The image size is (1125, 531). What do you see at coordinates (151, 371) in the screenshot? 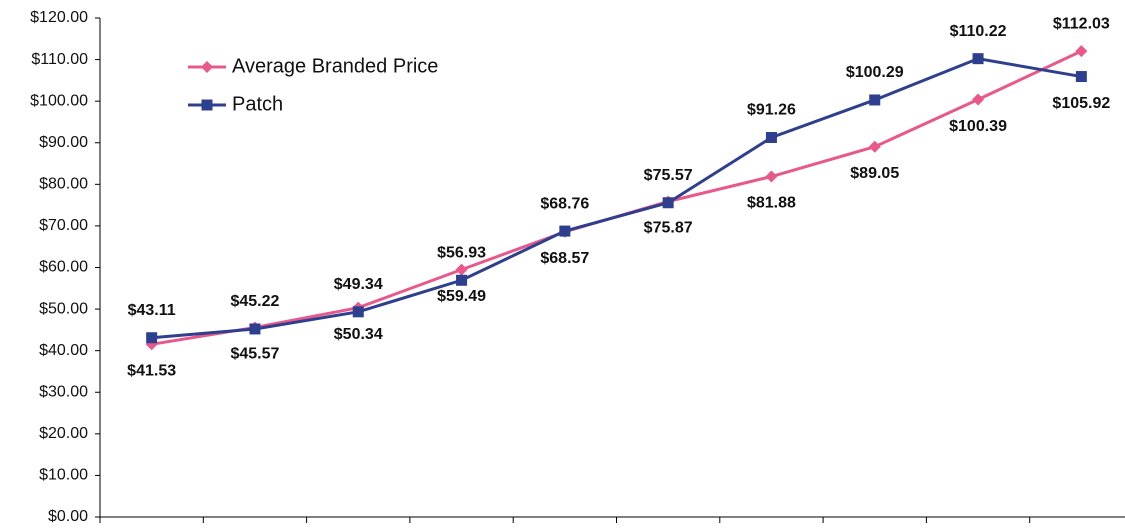
I see `value-label: $41.53` at bounding box center [151, 371].